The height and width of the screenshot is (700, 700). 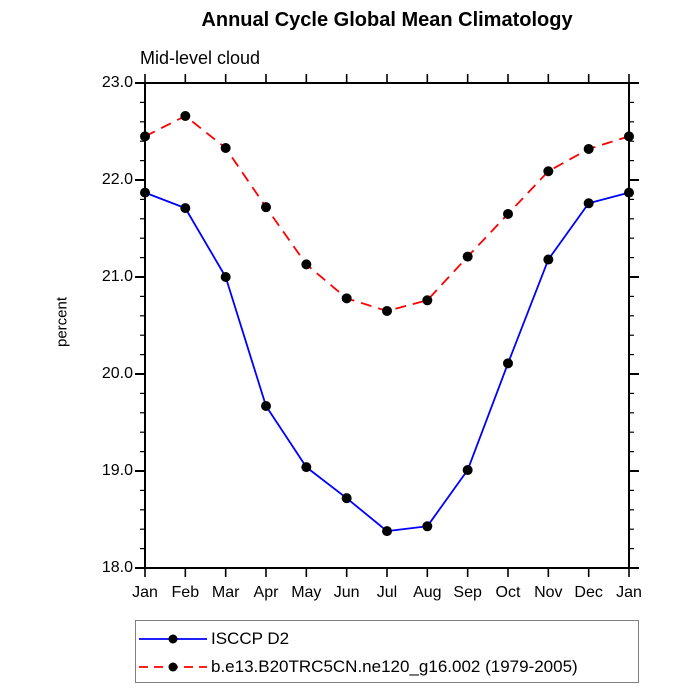 What do you see at coordinates (266, 592) in the screenshot?
I see `x-tick-label: Apr` at bounding box center [266, 592].